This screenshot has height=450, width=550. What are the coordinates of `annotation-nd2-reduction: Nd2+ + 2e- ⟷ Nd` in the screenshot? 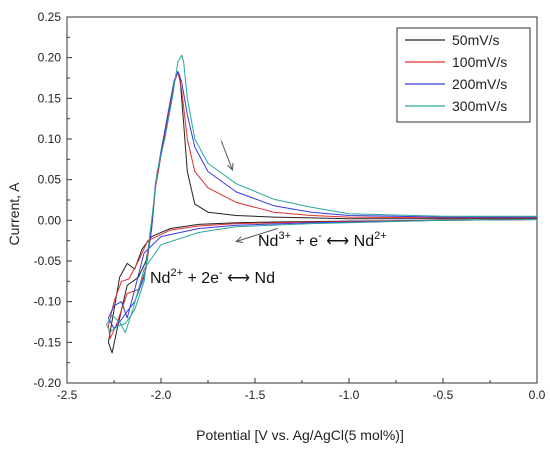 It's located at (212, 277).